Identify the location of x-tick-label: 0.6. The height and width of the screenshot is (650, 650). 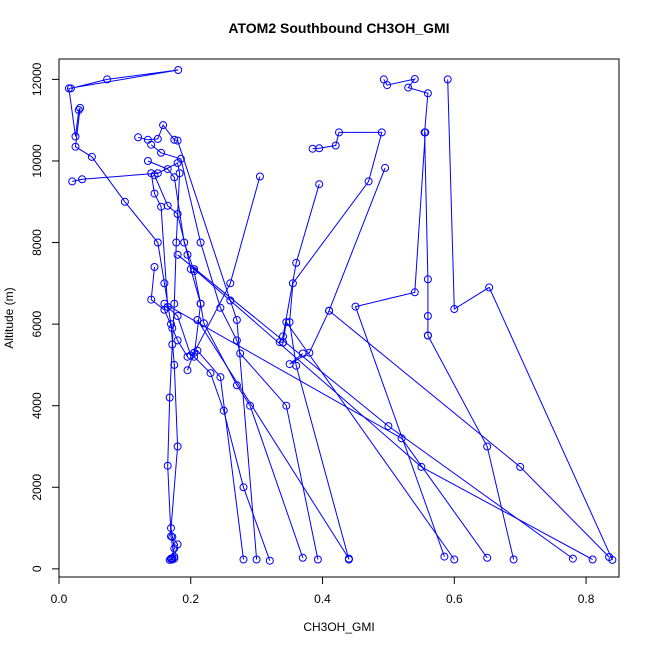
(454, 599).